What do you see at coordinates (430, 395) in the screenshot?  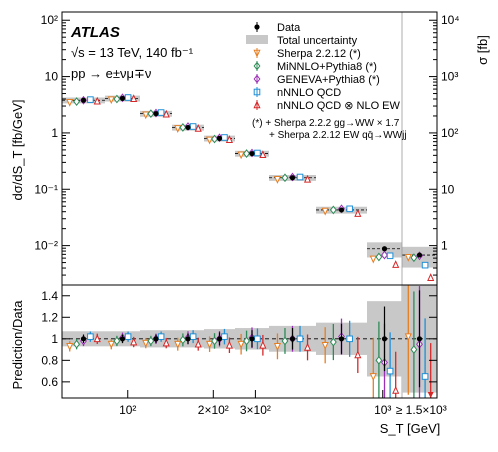 I see `ratio-out-of-range-arrow` at bounding box center [430, 395].